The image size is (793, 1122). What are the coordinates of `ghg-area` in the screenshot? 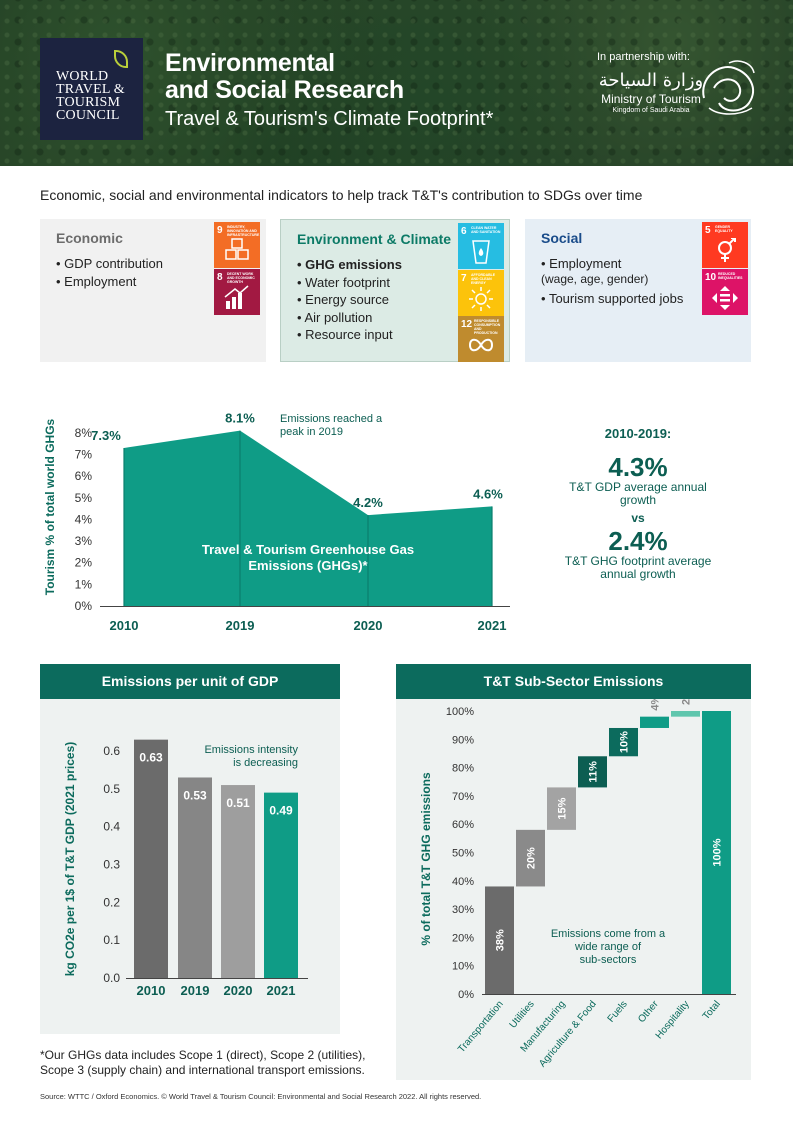 It's located at (308, 518).